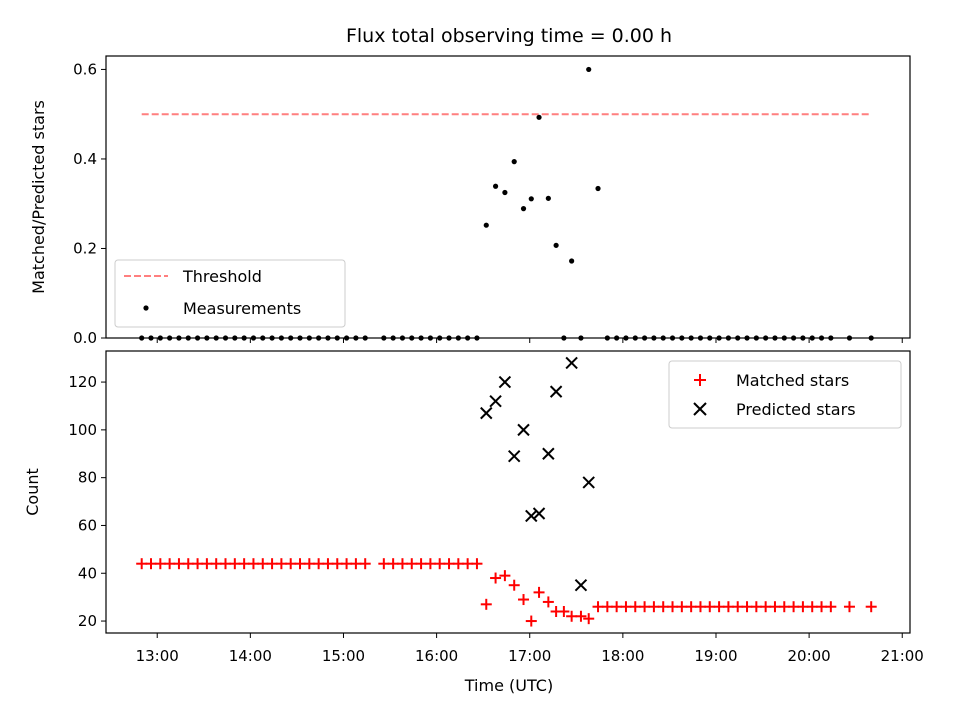 Image resolution: width=960 pixels, height=720 pixels. What do you see at coordinates (85, 159) in the screenshot?
I see `ratio-y-tick-label: 0.4` at bounding box center [85, 159].